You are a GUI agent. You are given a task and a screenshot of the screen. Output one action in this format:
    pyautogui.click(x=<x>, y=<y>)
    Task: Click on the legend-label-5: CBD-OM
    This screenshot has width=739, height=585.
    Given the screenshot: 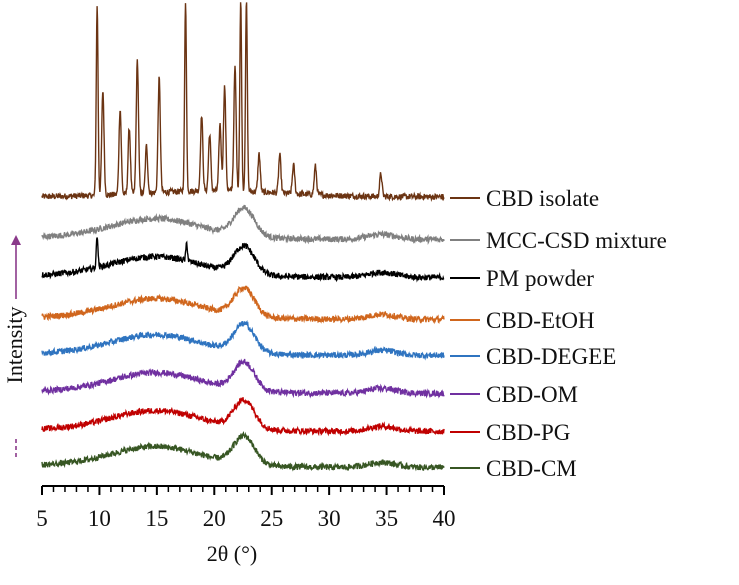 What is the action you would take?
    pyautogui.click(x=532, y=394)
    